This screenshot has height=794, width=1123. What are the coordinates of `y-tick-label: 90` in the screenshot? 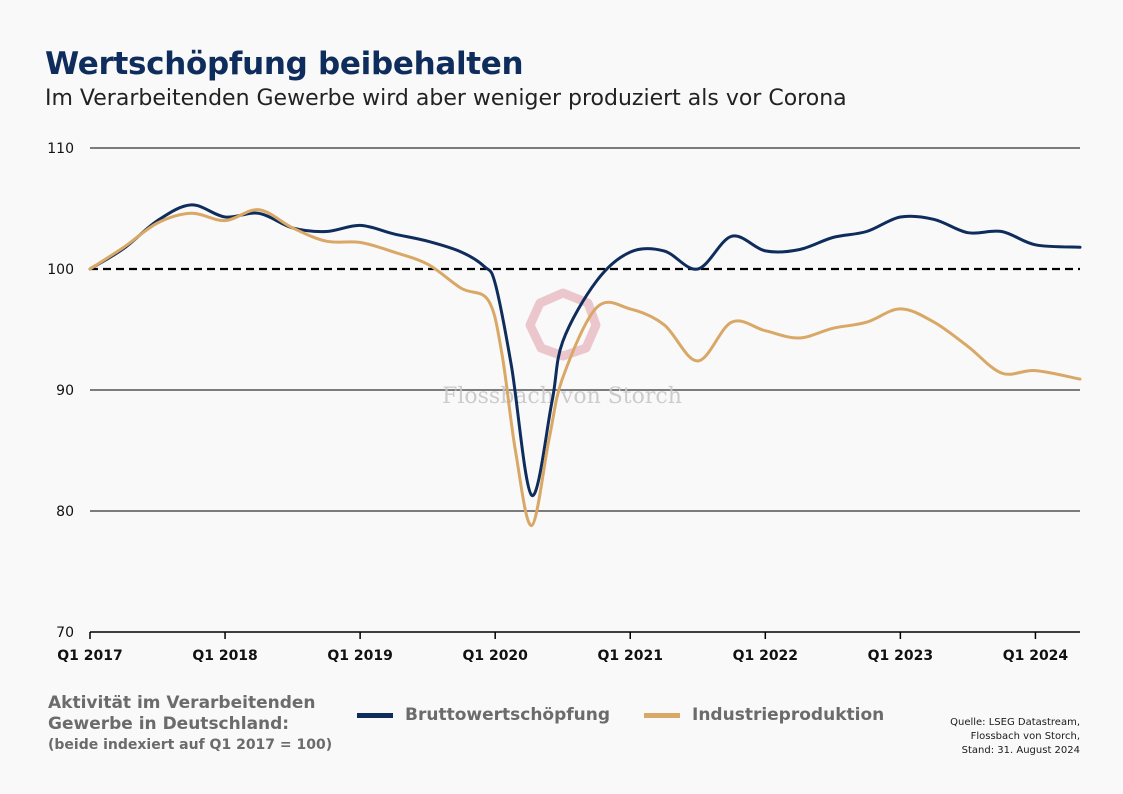 It's located at (65, 391).